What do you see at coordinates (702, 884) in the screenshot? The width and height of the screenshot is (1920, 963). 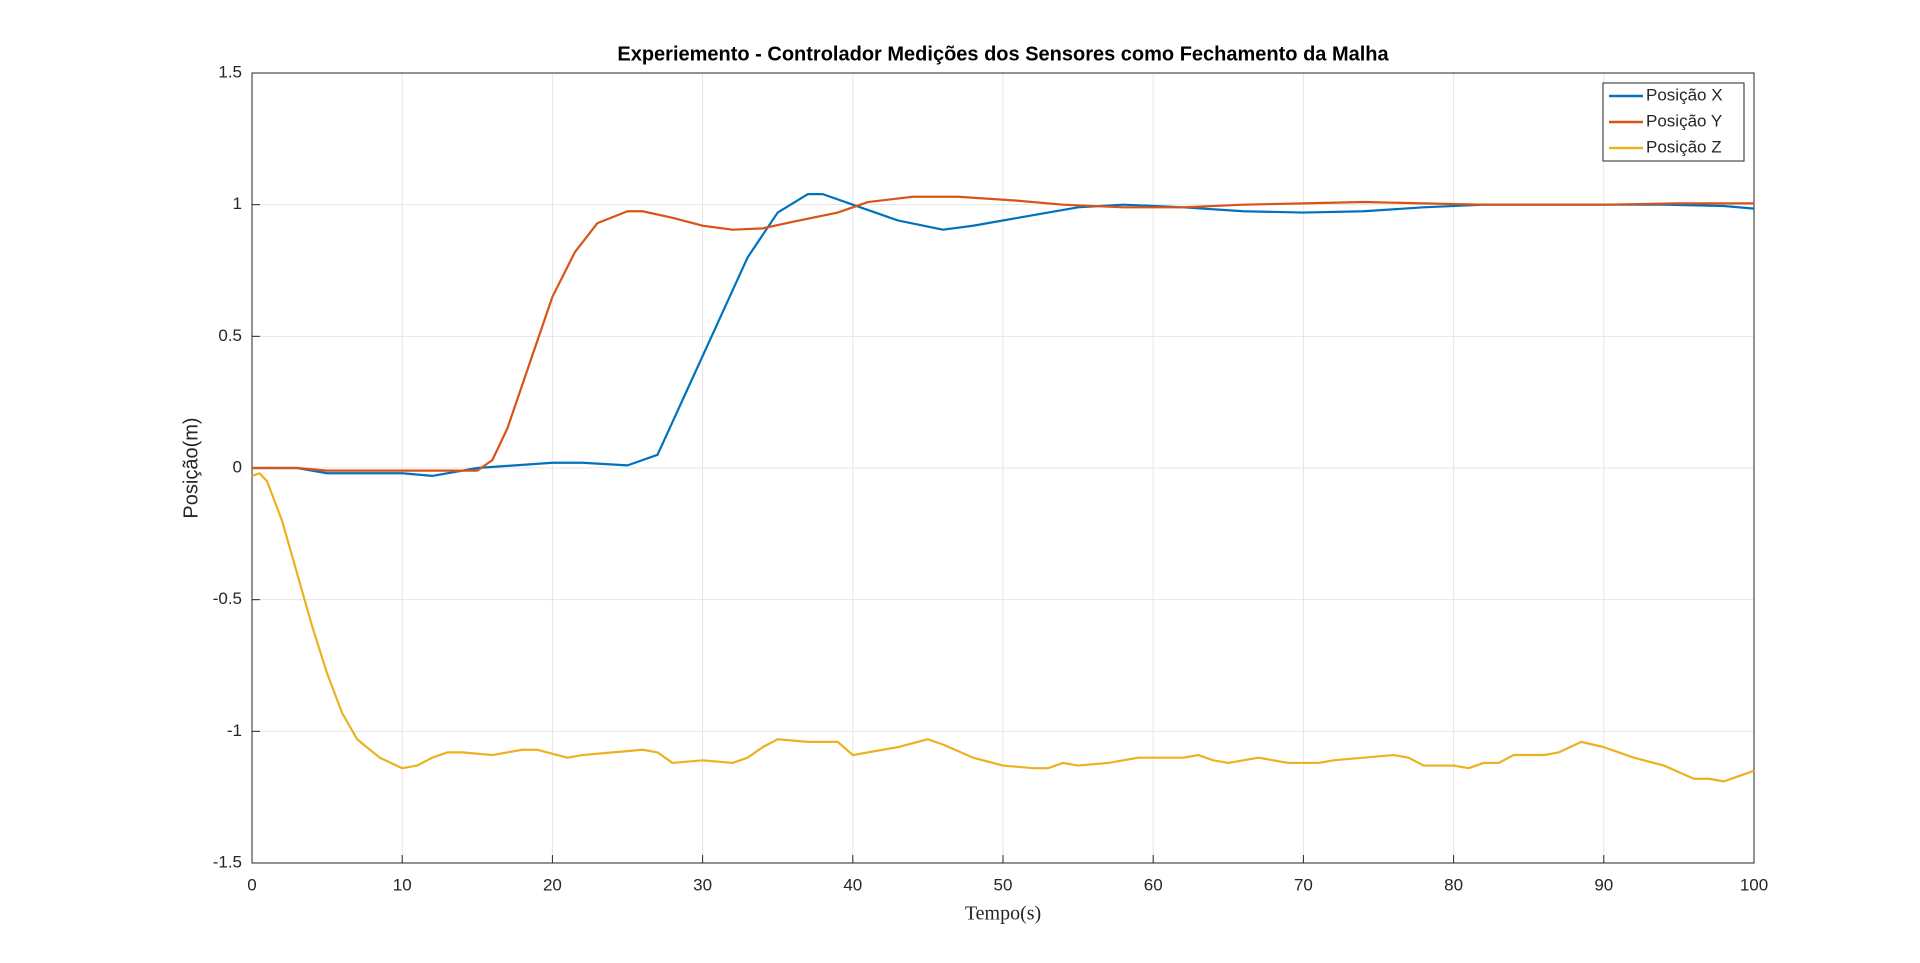 I see `x-tick-label: 30` at bounding box center [702, 884].